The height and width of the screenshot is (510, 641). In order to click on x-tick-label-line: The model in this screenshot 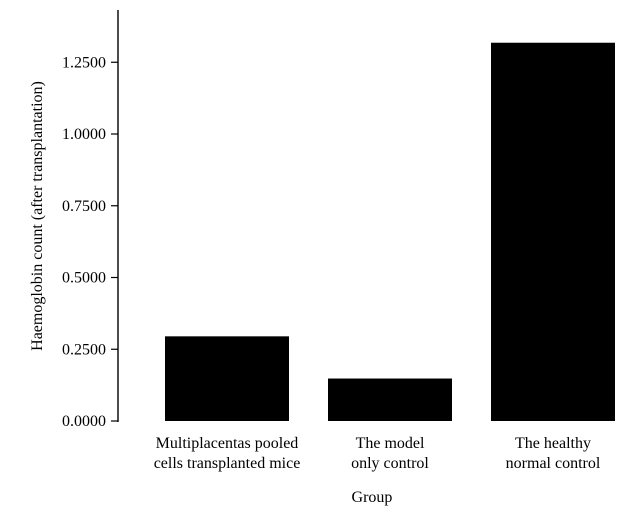, I will do `click(390, 443)`.